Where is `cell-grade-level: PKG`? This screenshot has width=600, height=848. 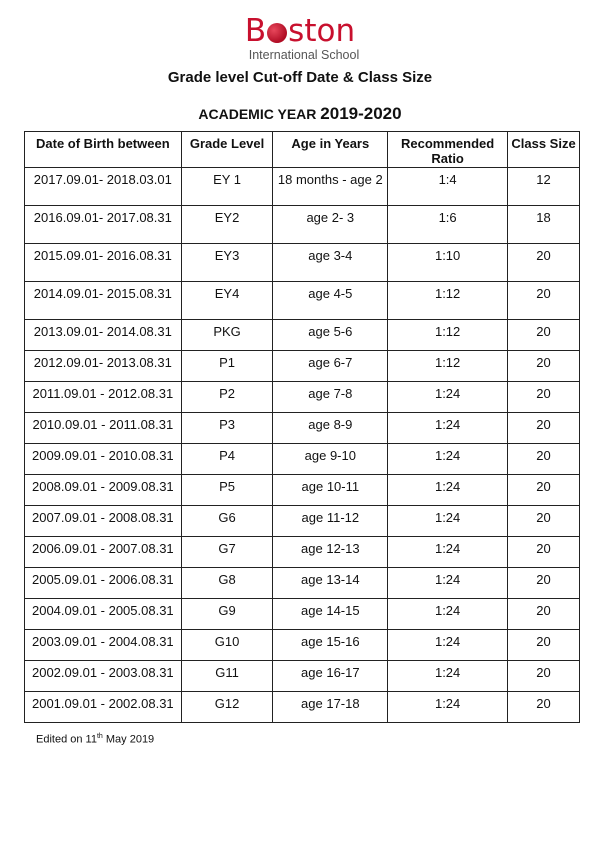
cell-grade-level: PKG is located at coordinates (227, 335).